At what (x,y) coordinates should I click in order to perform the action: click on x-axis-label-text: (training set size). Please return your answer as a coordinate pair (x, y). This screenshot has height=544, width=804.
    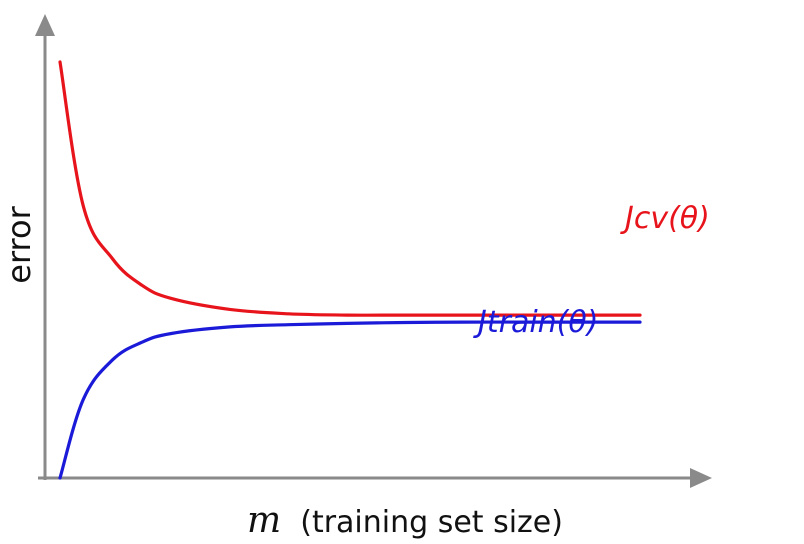
    Looking at the image, I should click on (431, 522).